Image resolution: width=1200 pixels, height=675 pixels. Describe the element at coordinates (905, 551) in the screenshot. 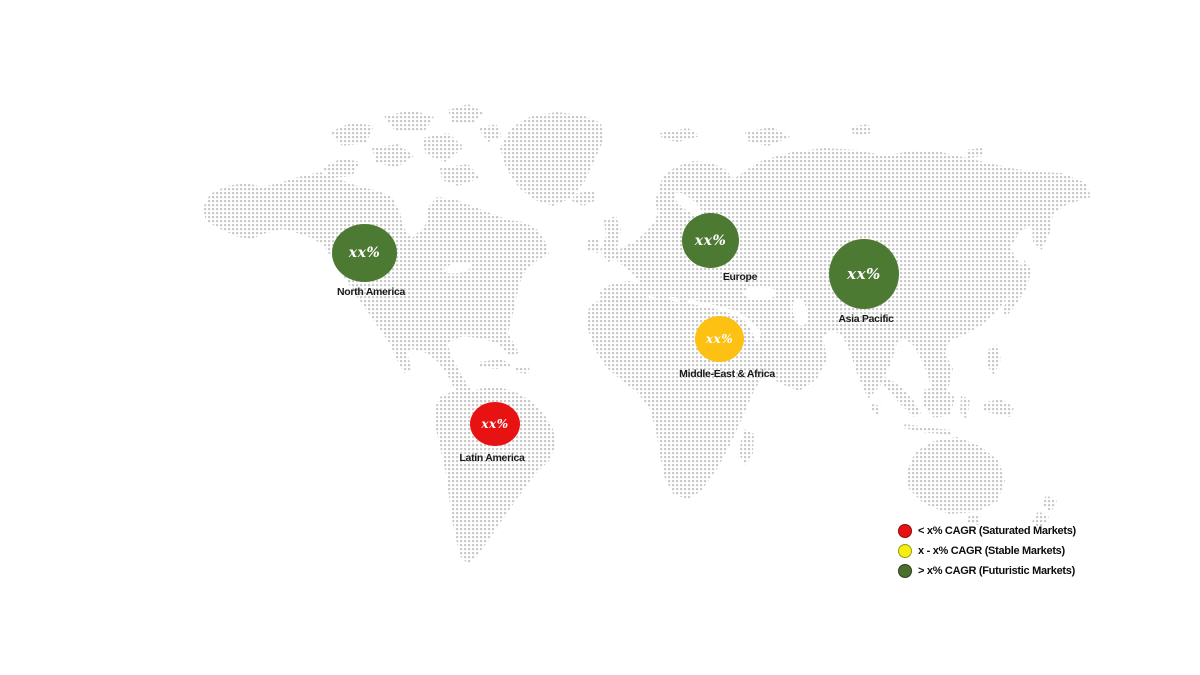

I see `legend-dot-yellow-icon` at that location.